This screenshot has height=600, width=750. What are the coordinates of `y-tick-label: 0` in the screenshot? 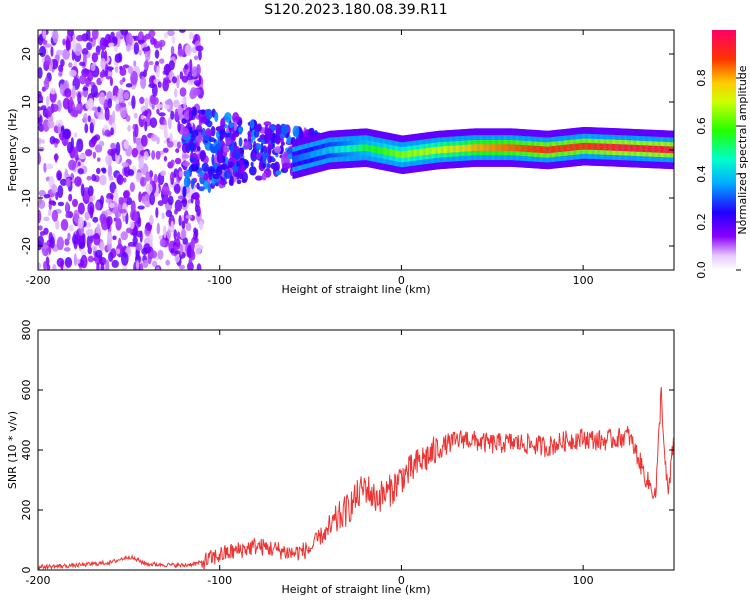 It's located at (26, 150).